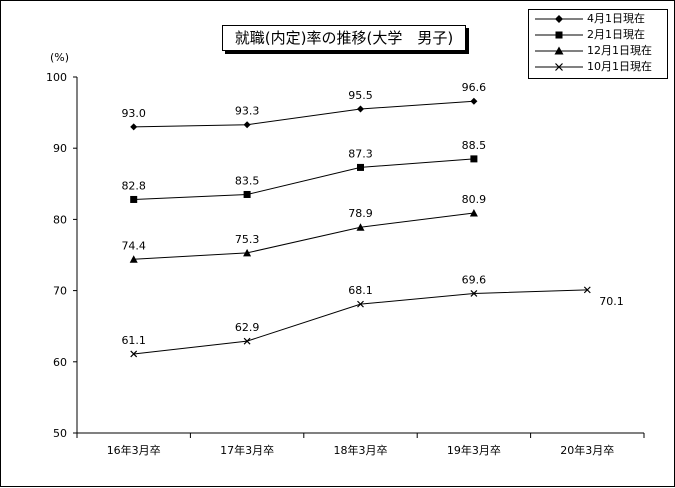  I want to click on legend-item-oct: 10月1日現在, so click(598, 67).